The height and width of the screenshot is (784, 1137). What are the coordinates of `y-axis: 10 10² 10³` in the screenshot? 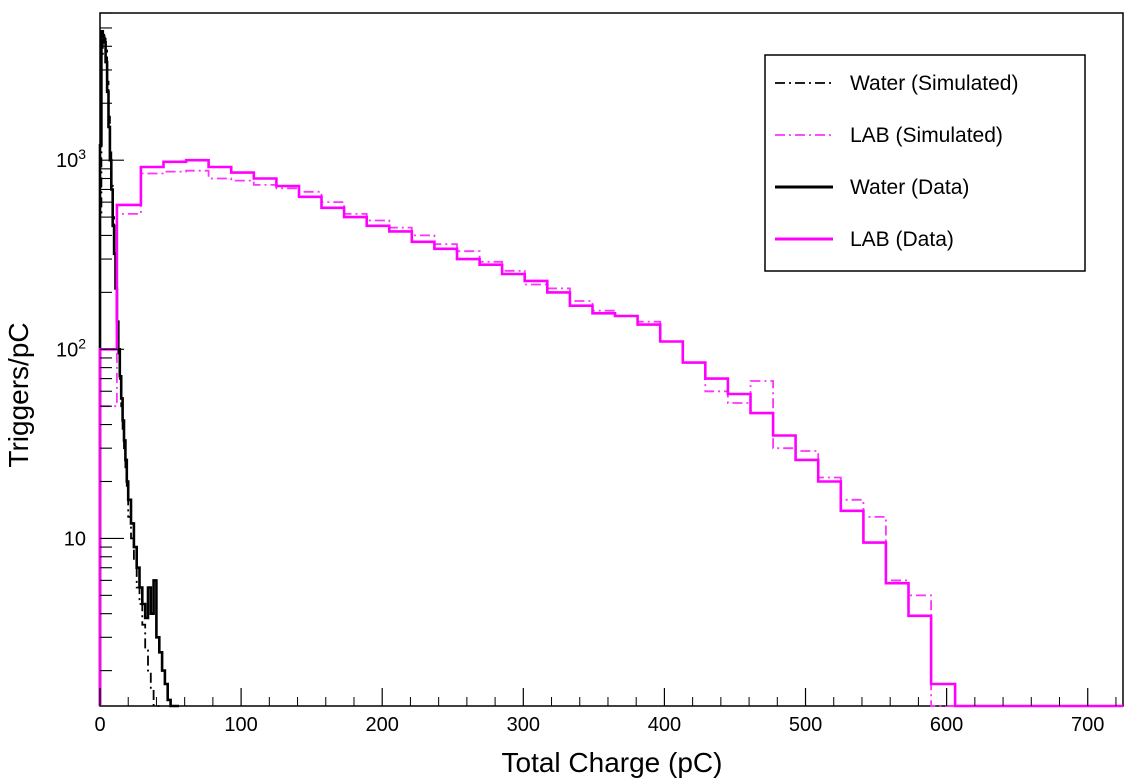 It's located at (90, 342).